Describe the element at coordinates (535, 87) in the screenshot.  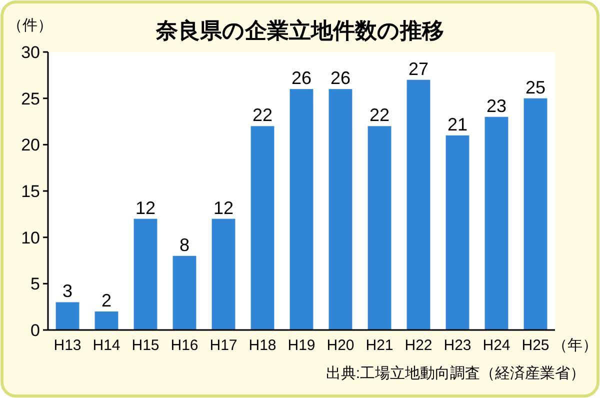
I see `data-label: 25` at that location.